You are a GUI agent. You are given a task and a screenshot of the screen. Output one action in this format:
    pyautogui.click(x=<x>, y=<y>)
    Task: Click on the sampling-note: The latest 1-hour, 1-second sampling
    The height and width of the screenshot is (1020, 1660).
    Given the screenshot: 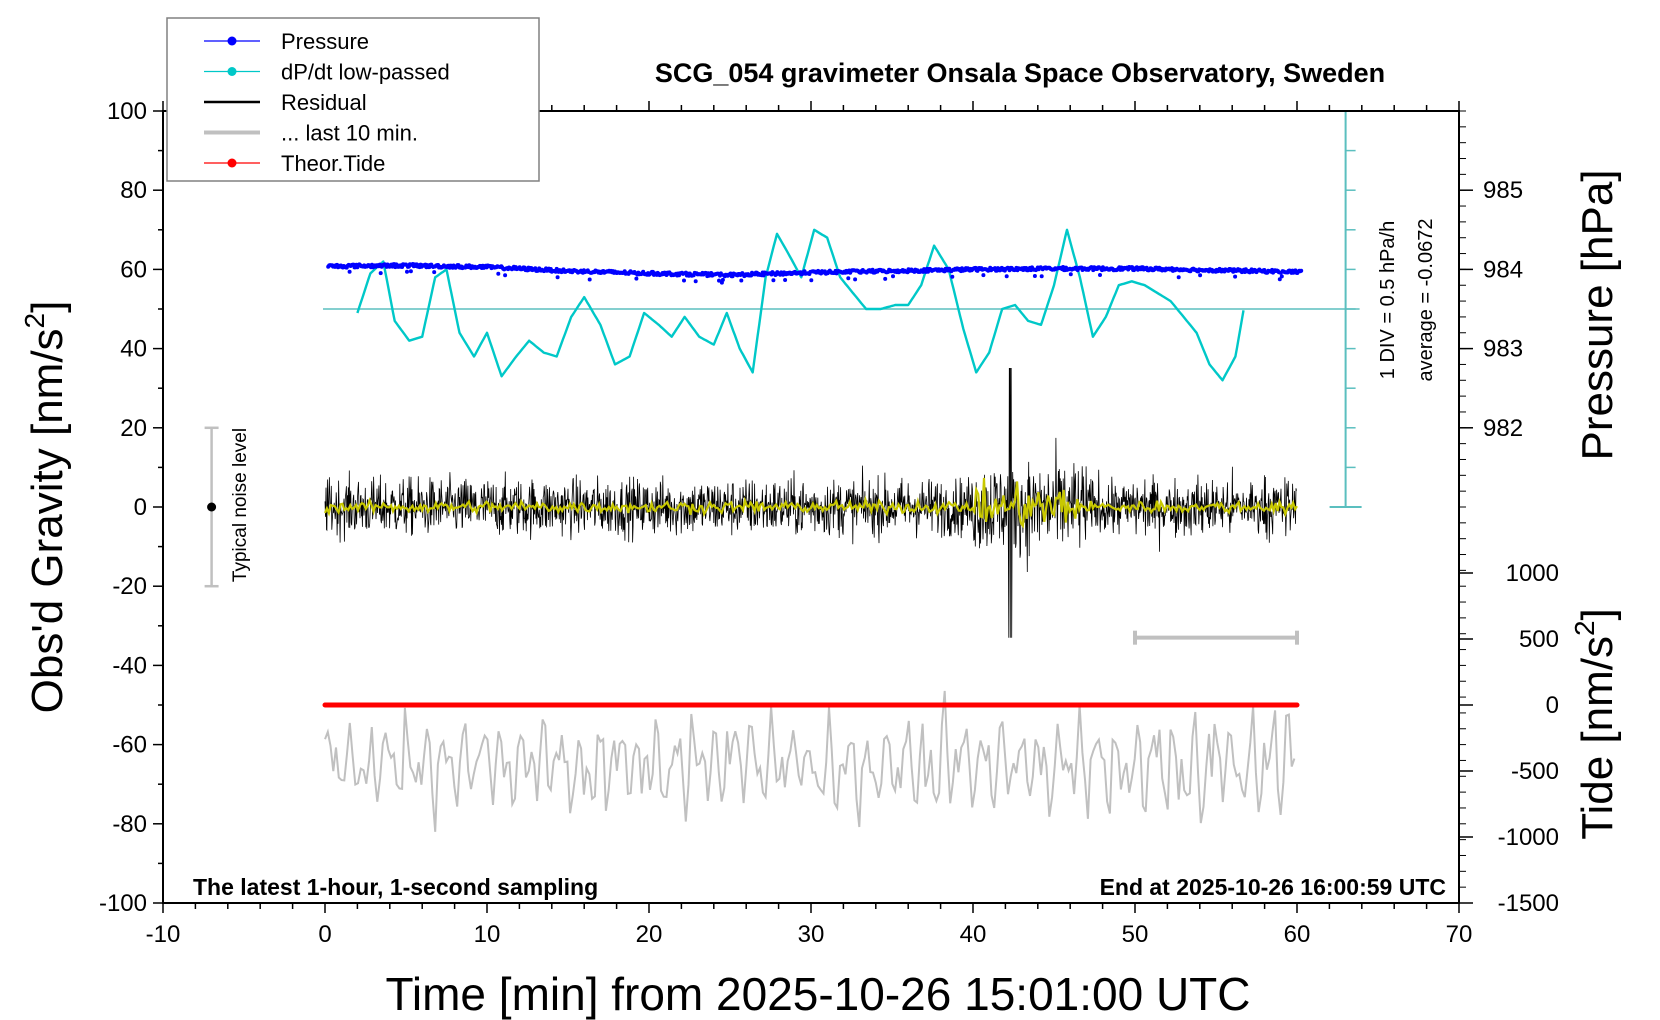 What is the action you would take?
    pyautogui.click(x=395, y=887)
    